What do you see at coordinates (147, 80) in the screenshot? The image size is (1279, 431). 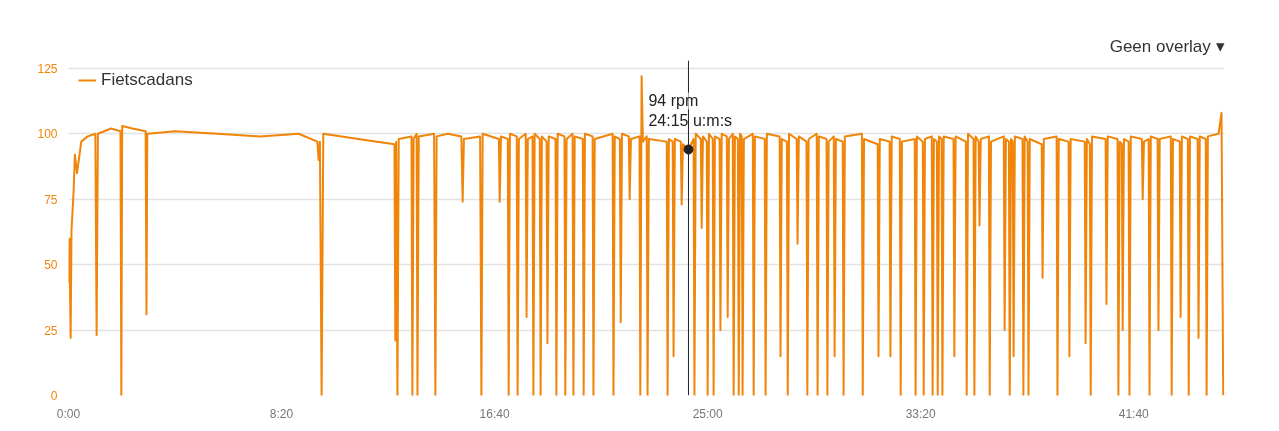 I see `legend-label: Fietscadans` at bounding box center [147, 80].